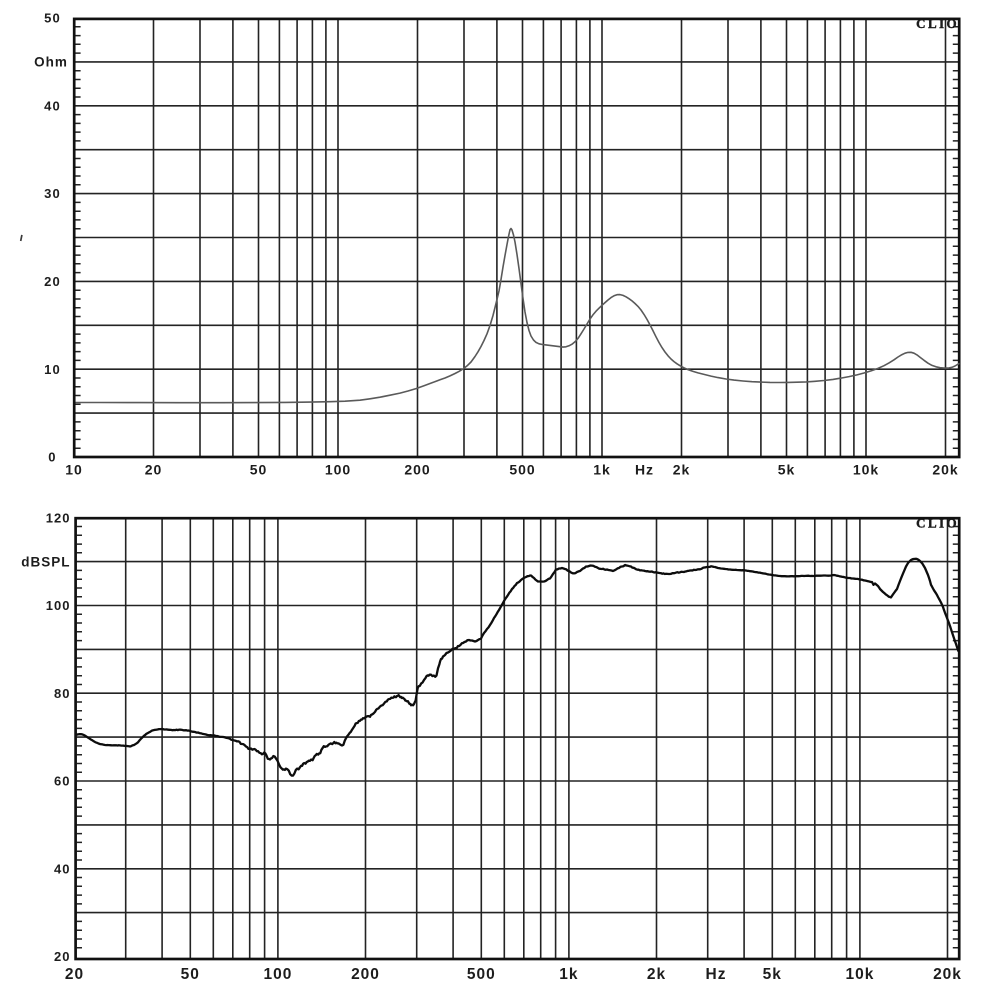  I want to click on svg-text: Ohm, so click(51, 62).